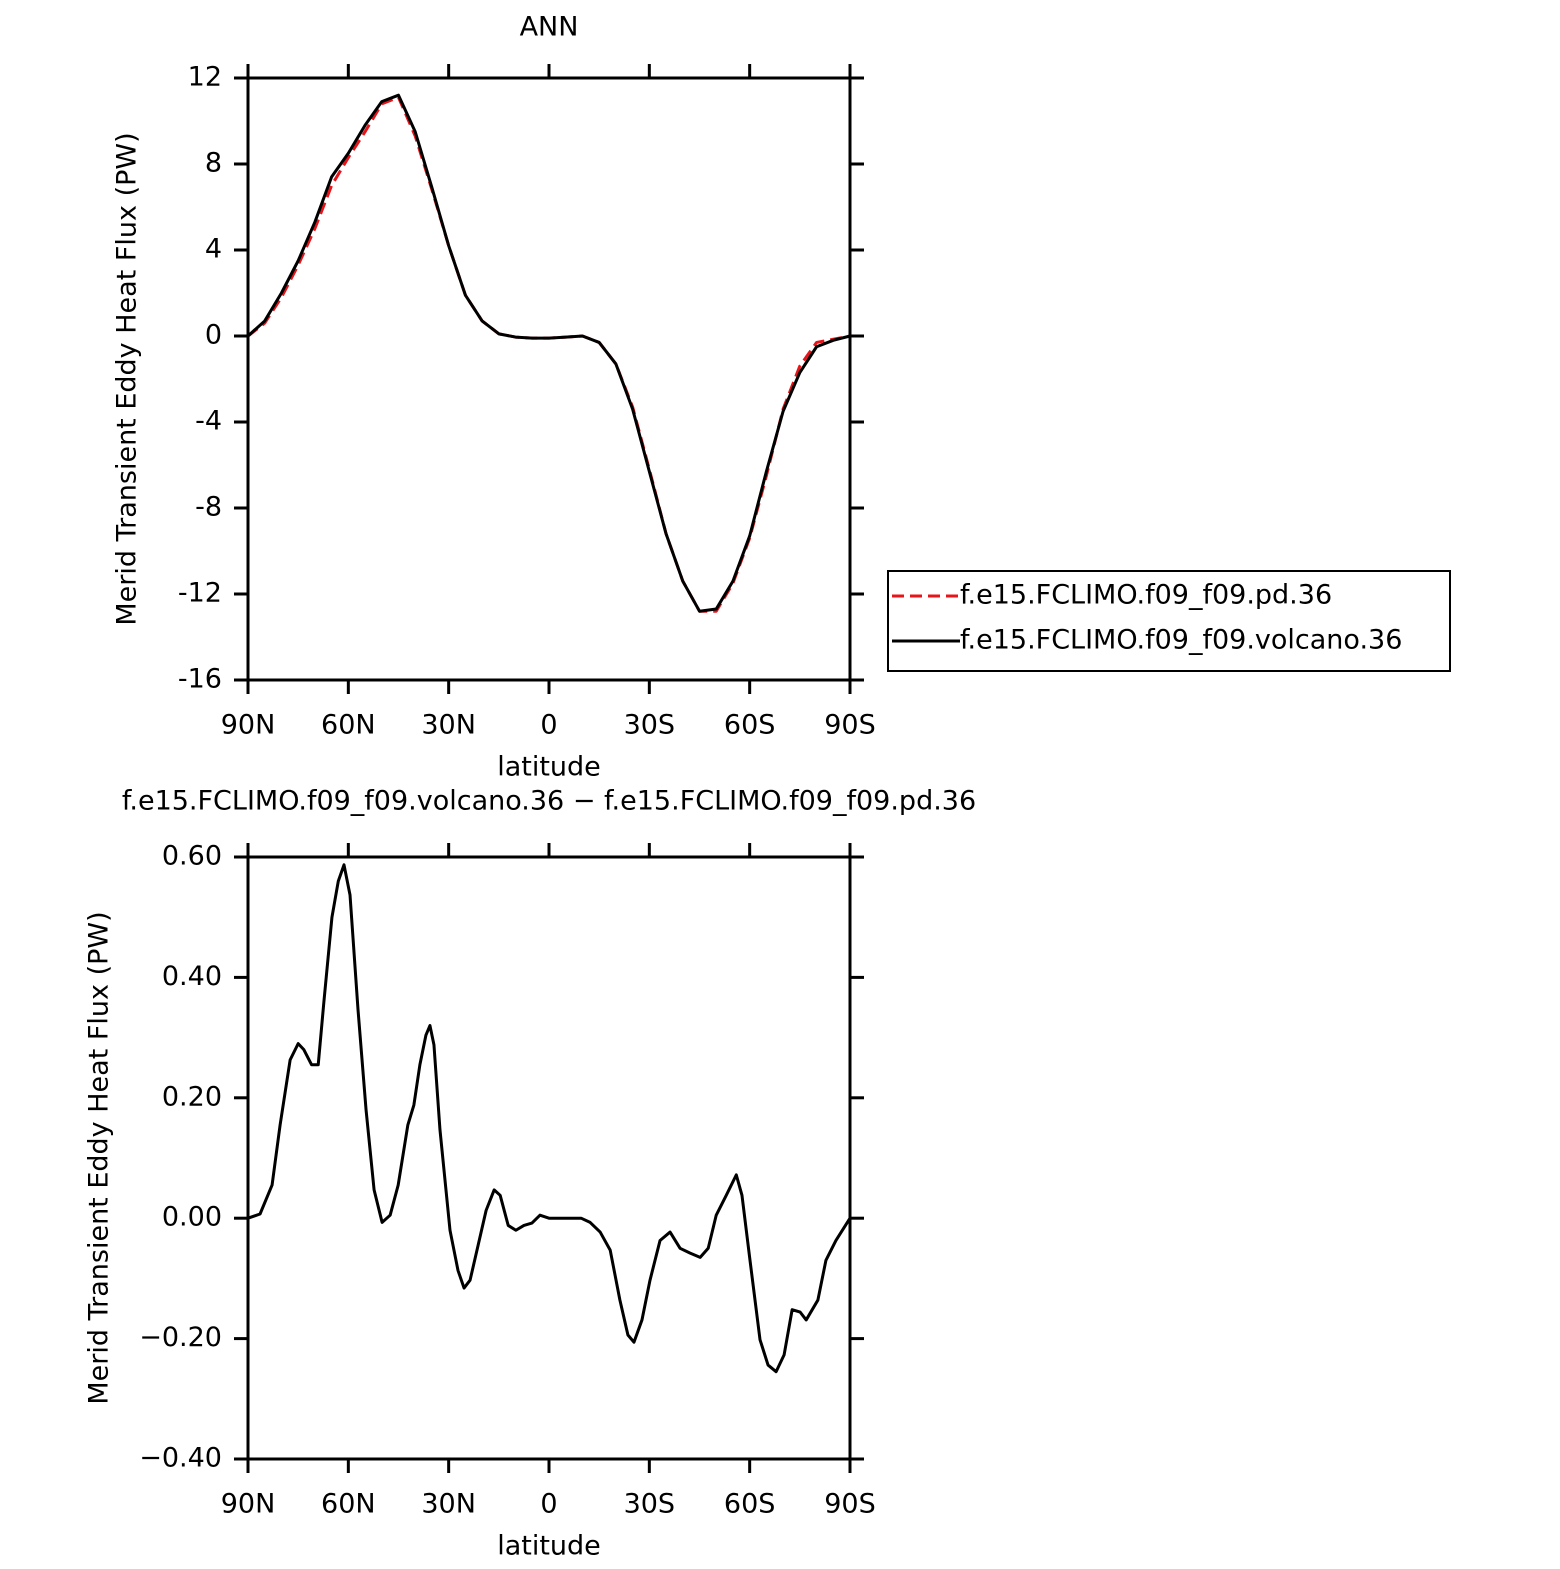 This screenshot has width=1560, height=1569. I want to click on y-tick-label: −0.20, so click(180, 1337).